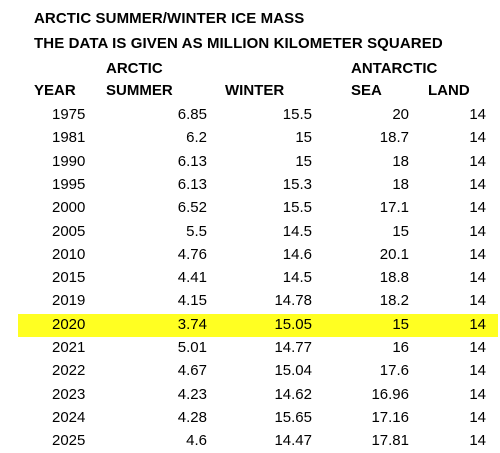 This screenshot has width=500, height=453. What do you see at coordinates (390, 417) in the screenshot?
I see `cell-sea: 17.16` at bounding box center [390, 417].